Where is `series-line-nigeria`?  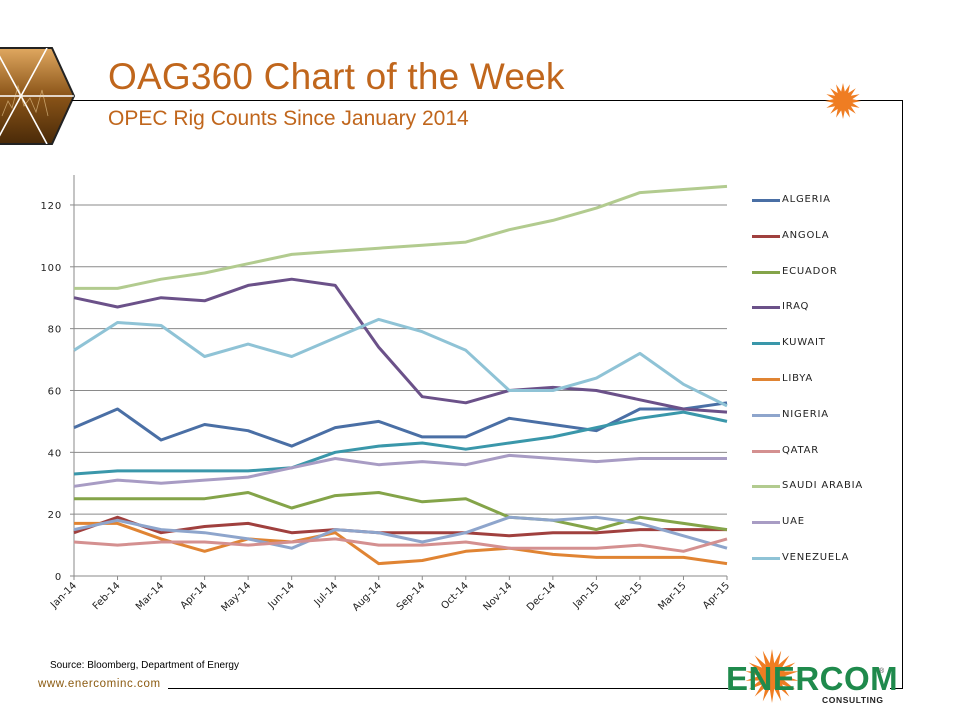
series-line-nigeria is located at coordinates (400, 532).